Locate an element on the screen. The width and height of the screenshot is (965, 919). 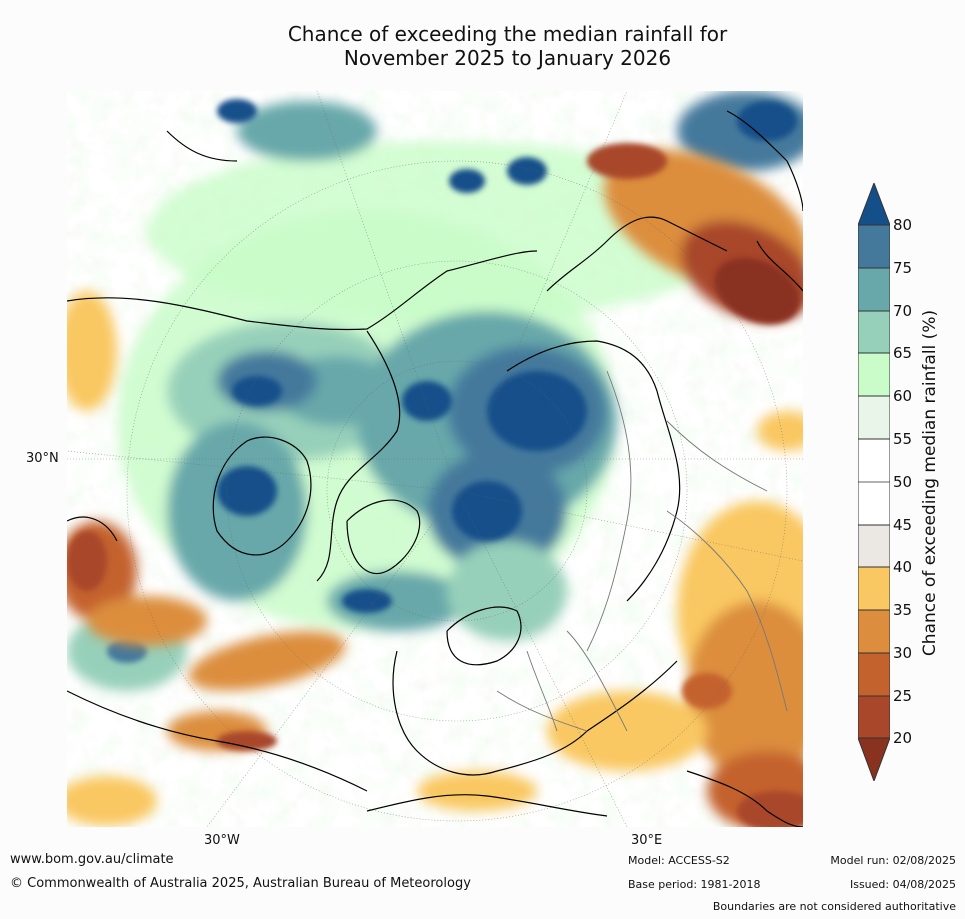
colorbar-tick-65: 65 is located at coordinates (903, 353).